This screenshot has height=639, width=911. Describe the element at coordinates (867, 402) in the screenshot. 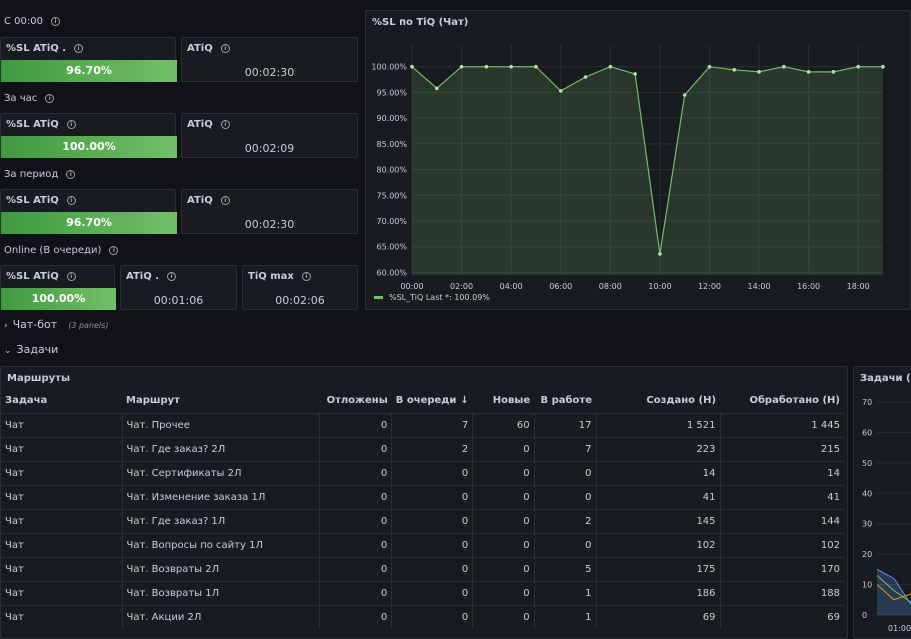

I see `y-tick-label: 70` at that location.